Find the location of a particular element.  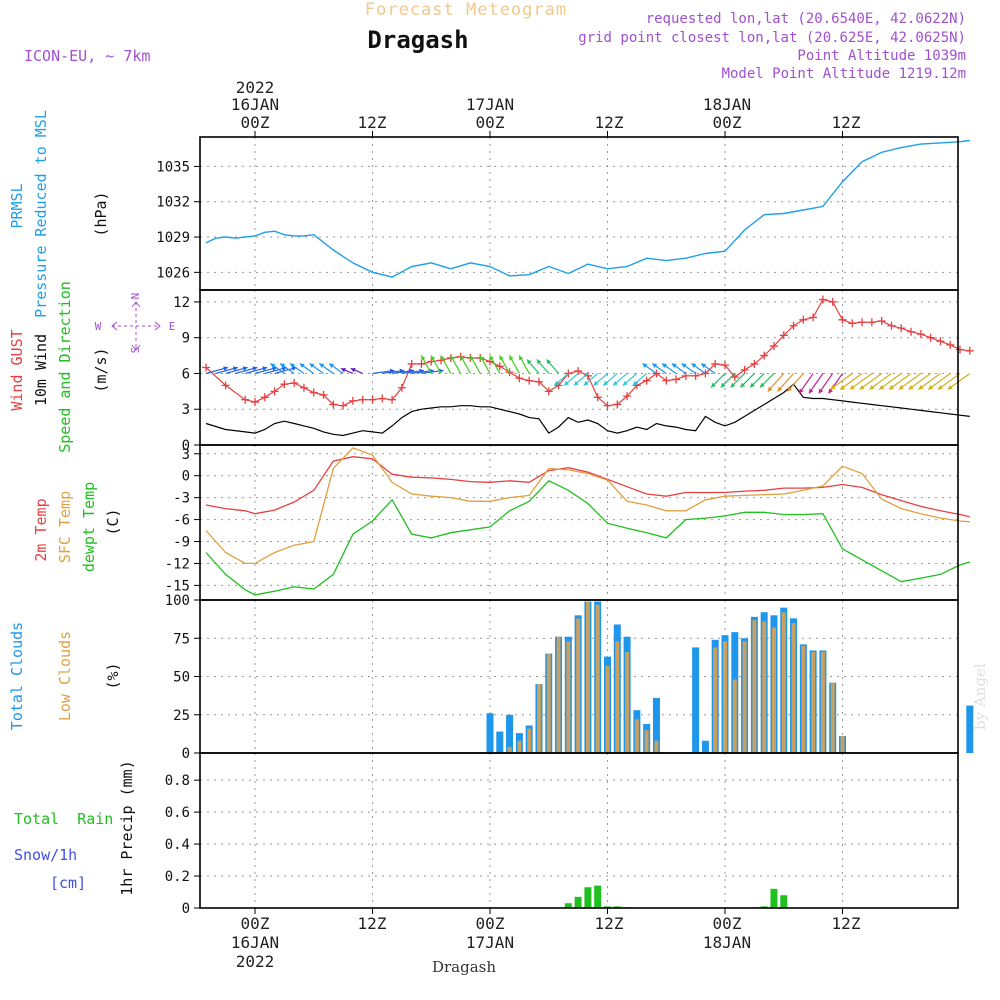

precip-unit: 1hr Precip (mm) is located at coordinates (127, 827).